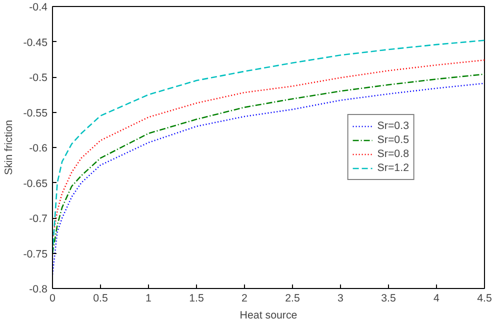 The height and width of the screenshot is (324, 498). I want to click on legend-label: Sr=0.3, so click(393, 126).